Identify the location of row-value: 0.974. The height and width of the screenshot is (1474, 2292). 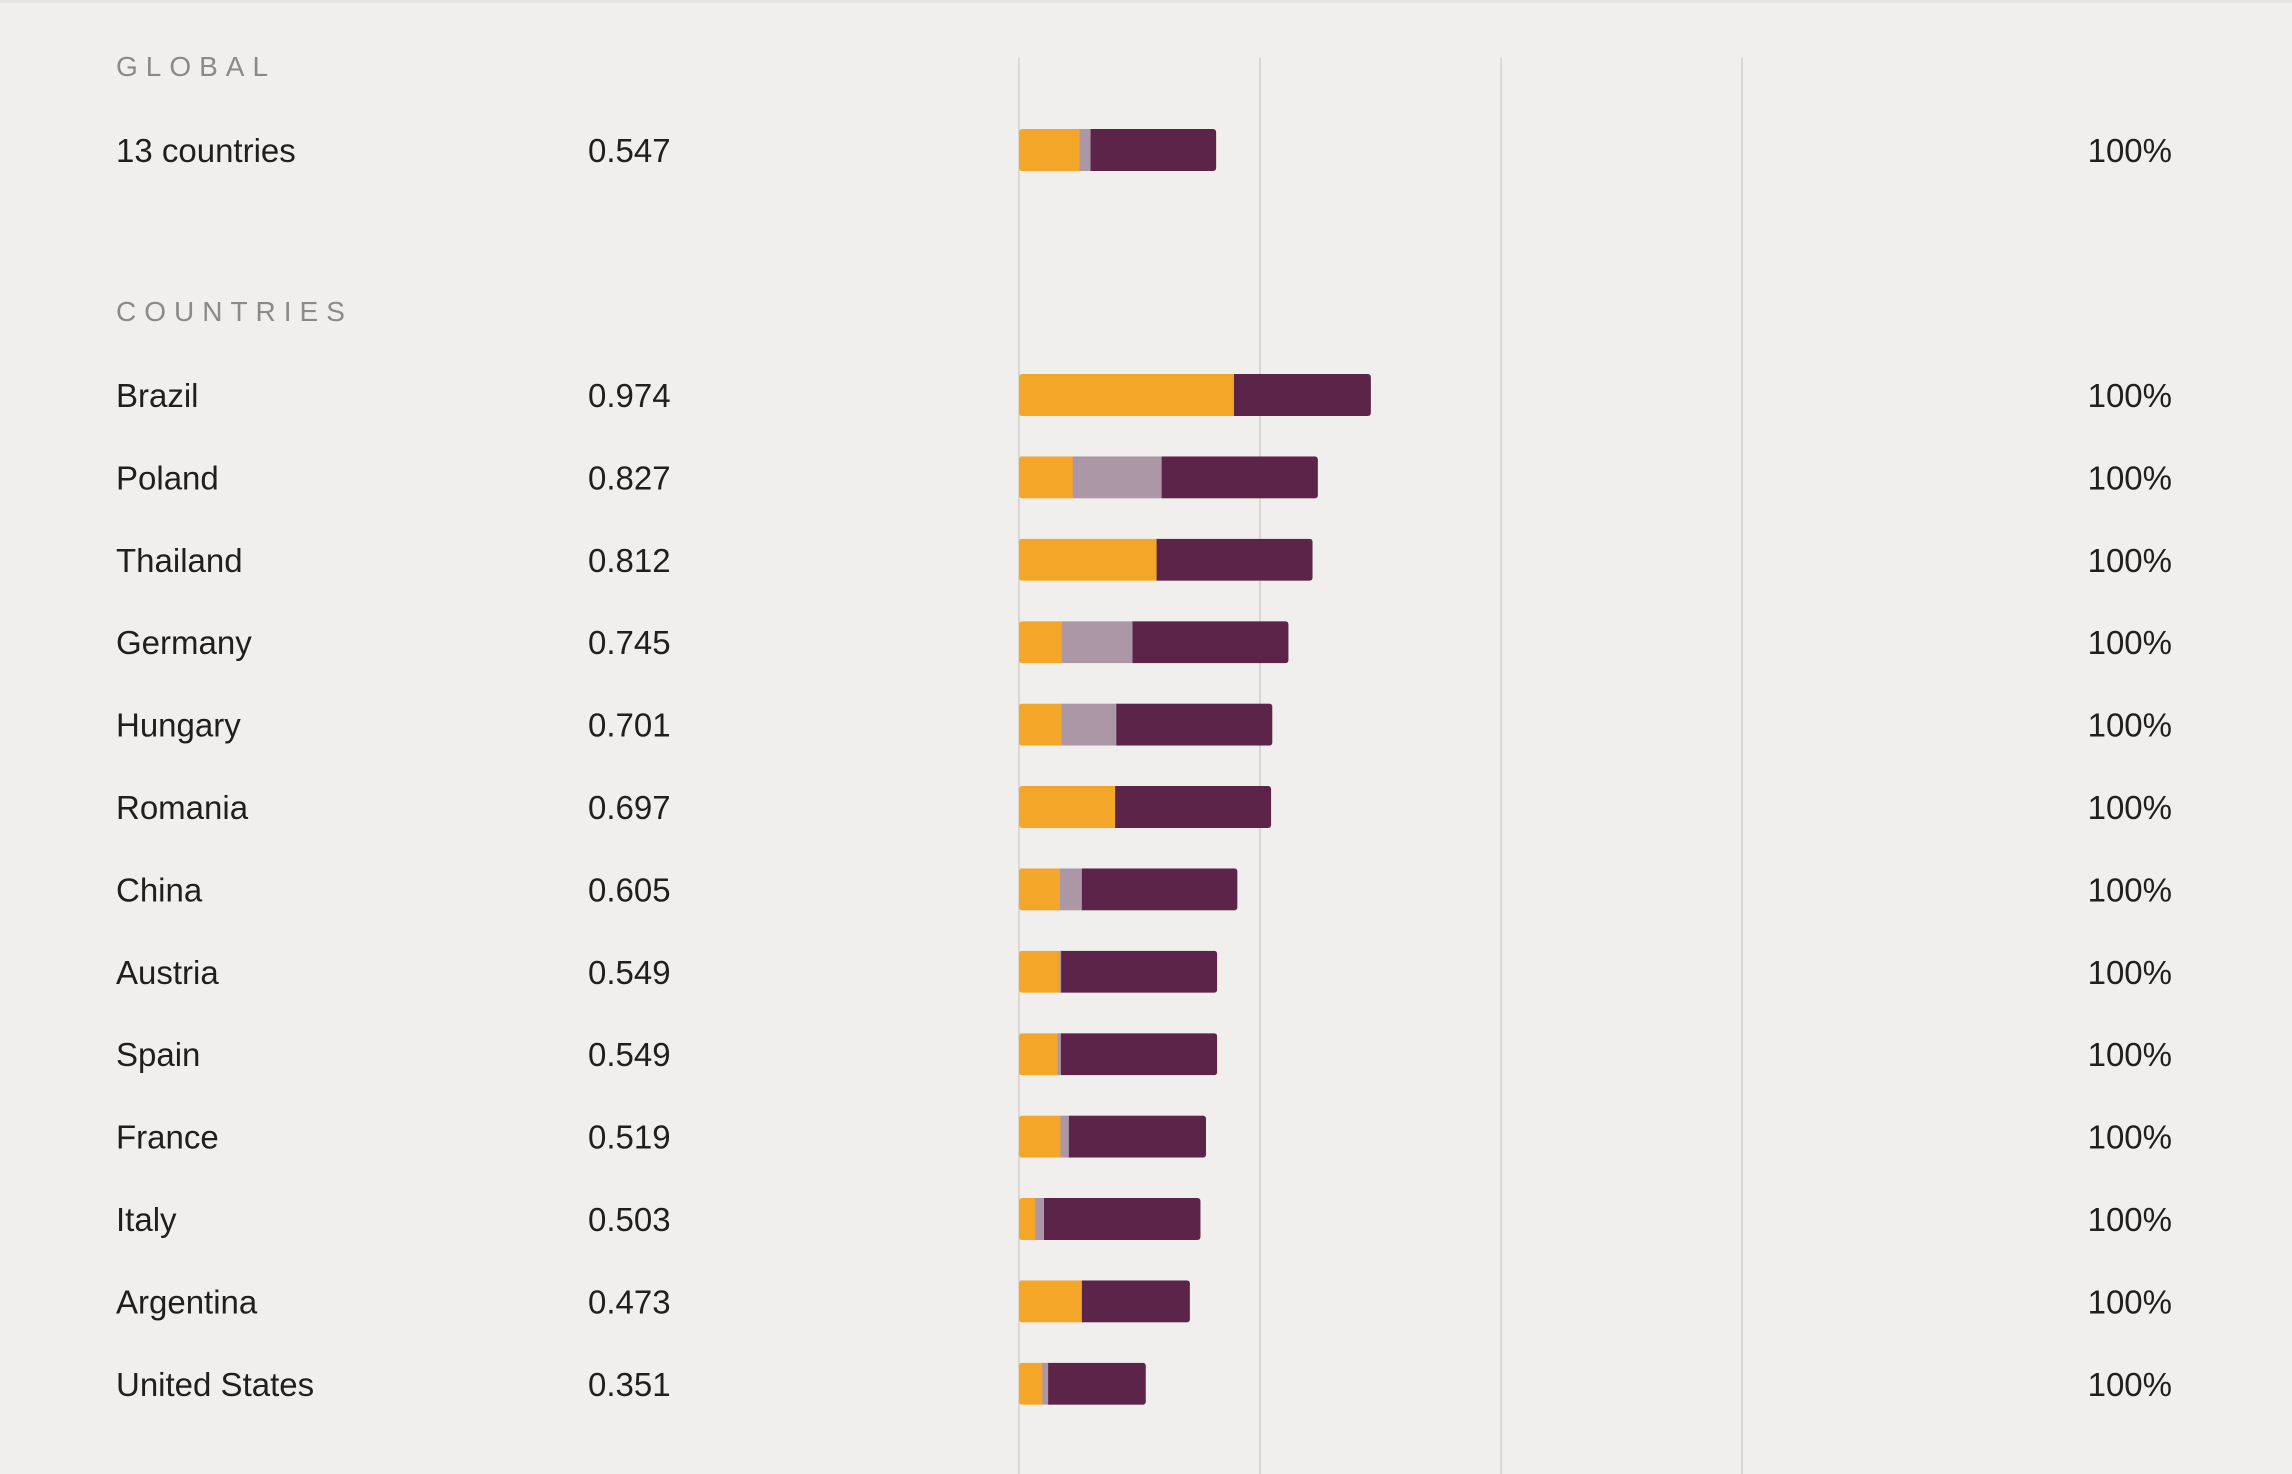
(629, 395).